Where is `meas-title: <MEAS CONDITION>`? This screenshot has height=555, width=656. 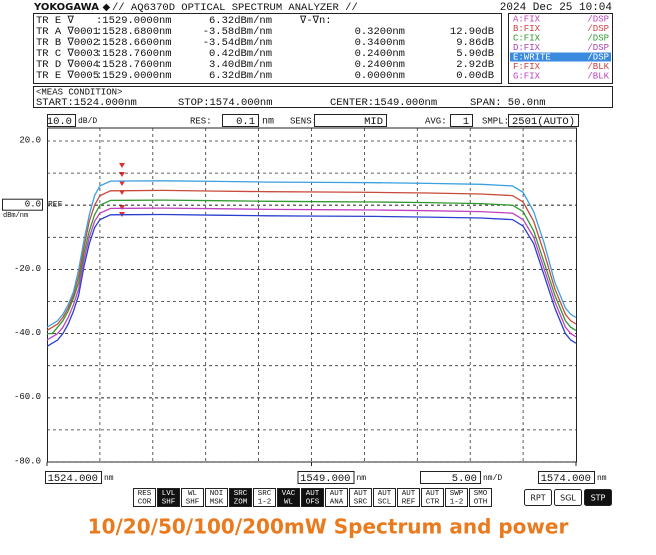 meas-title: <MEAS CONDITION> is located at coordinates (79, 92).